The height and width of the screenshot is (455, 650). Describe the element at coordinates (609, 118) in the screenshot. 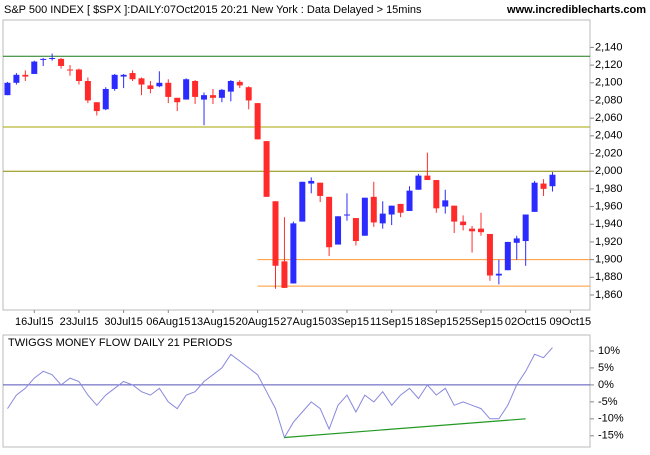

I see `y-tick-label: 2,060` at that location.